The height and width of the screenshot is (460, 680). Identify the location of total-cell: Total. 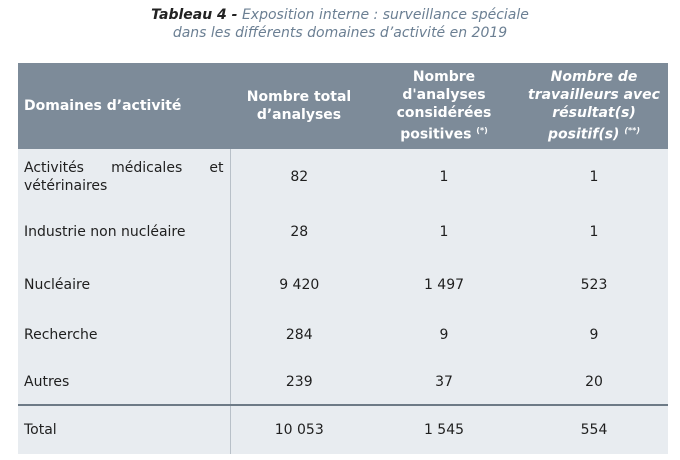
(124, 429).